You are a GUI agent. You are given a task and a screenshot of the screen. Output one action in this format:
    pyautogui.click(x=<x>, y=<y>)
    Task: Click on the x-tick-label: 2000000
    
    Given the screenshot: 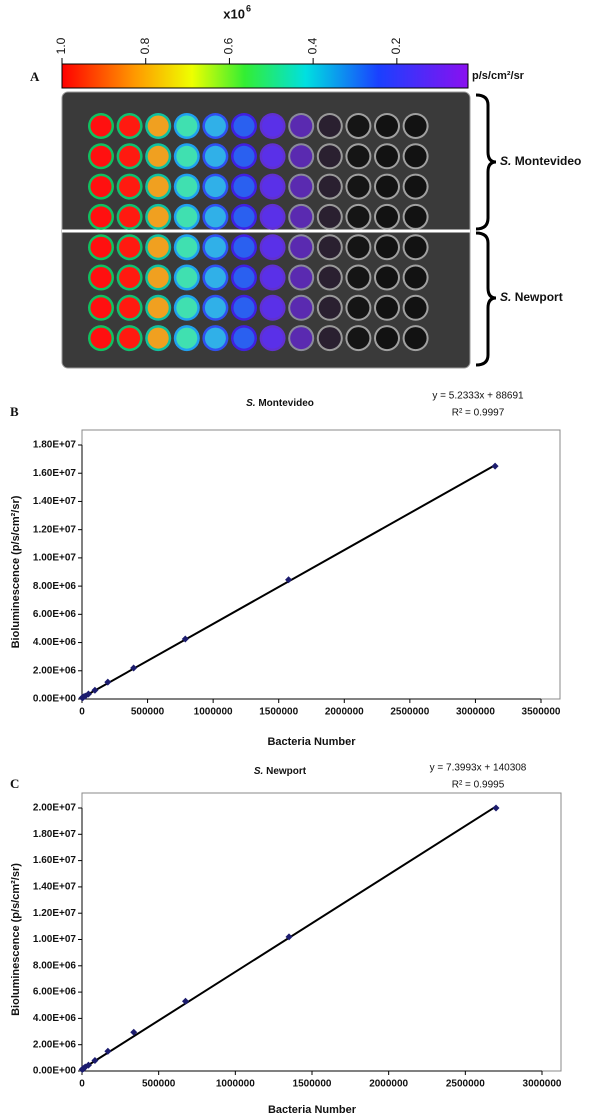 What is the action you would take?
    pyautogui.click(x=388, y=1084)
    